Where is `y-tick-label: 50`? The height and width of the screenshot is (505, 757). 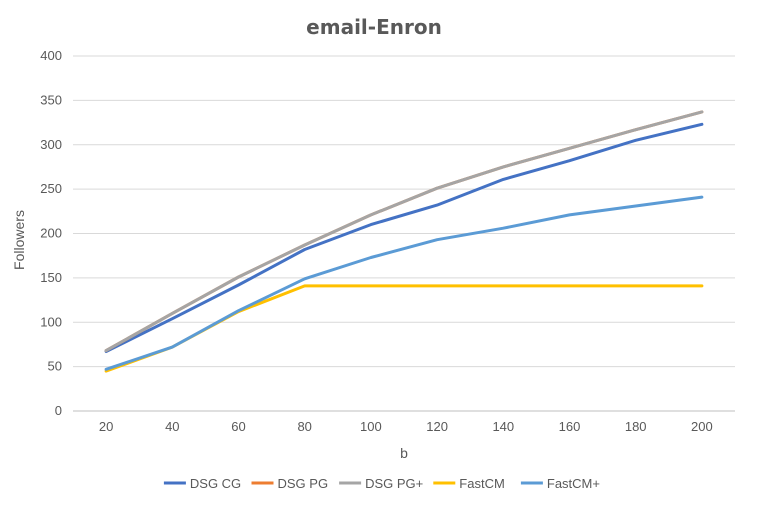 y-tick-label: 50 is located at coordinates (55, 366).